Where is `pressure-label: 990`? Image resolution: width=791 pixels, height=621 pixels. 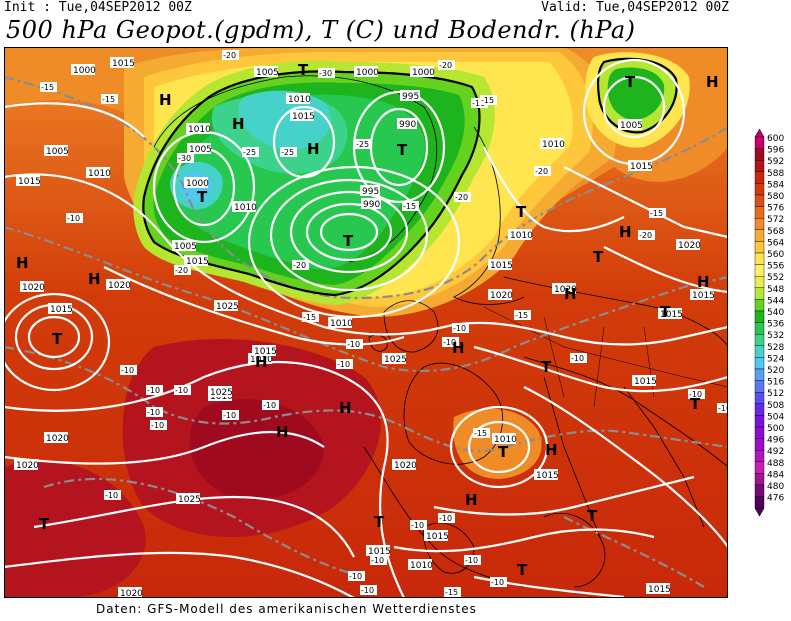
pressure-label: 990 is located at coordinates (371, 204).